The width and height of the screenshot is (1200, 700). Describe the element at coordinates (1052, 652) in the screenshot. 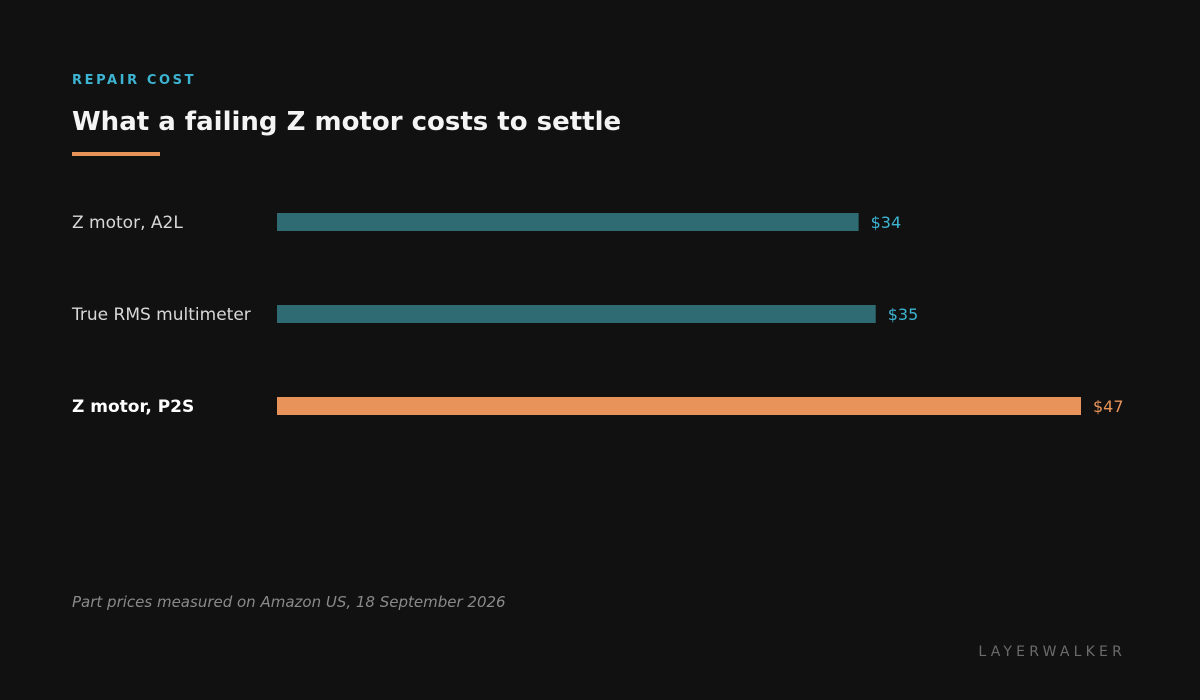

I see `brand-wordmark: LAYERWALKER` at that location.